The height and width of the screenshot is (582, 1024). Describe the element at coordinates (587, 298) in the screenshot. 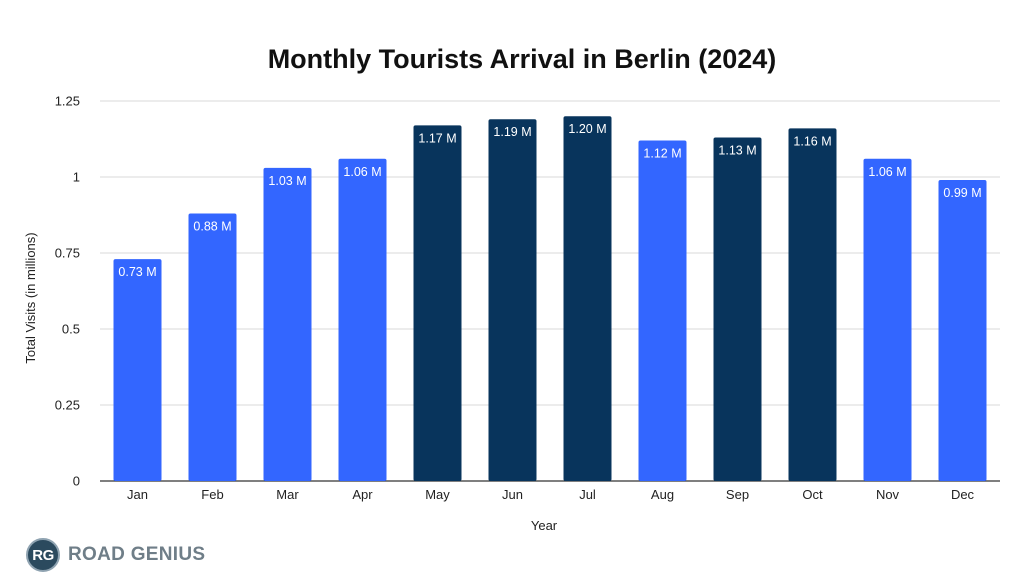

I see `bar-jul` at that location.